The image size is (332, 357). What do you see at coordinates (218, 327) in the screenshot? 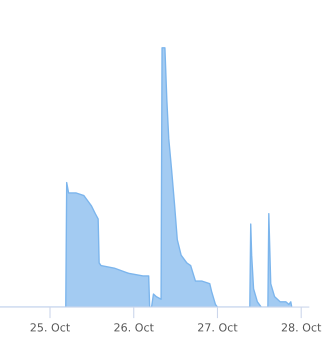
I see `x-tick-label: 27. Oct` at bounding box center [218, 327].